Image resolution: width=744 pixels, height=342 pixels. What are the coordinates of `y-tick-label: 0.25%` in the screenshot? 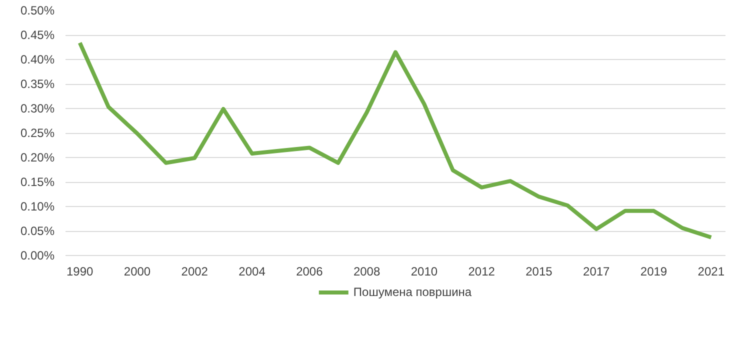 It's located at (37, 133).